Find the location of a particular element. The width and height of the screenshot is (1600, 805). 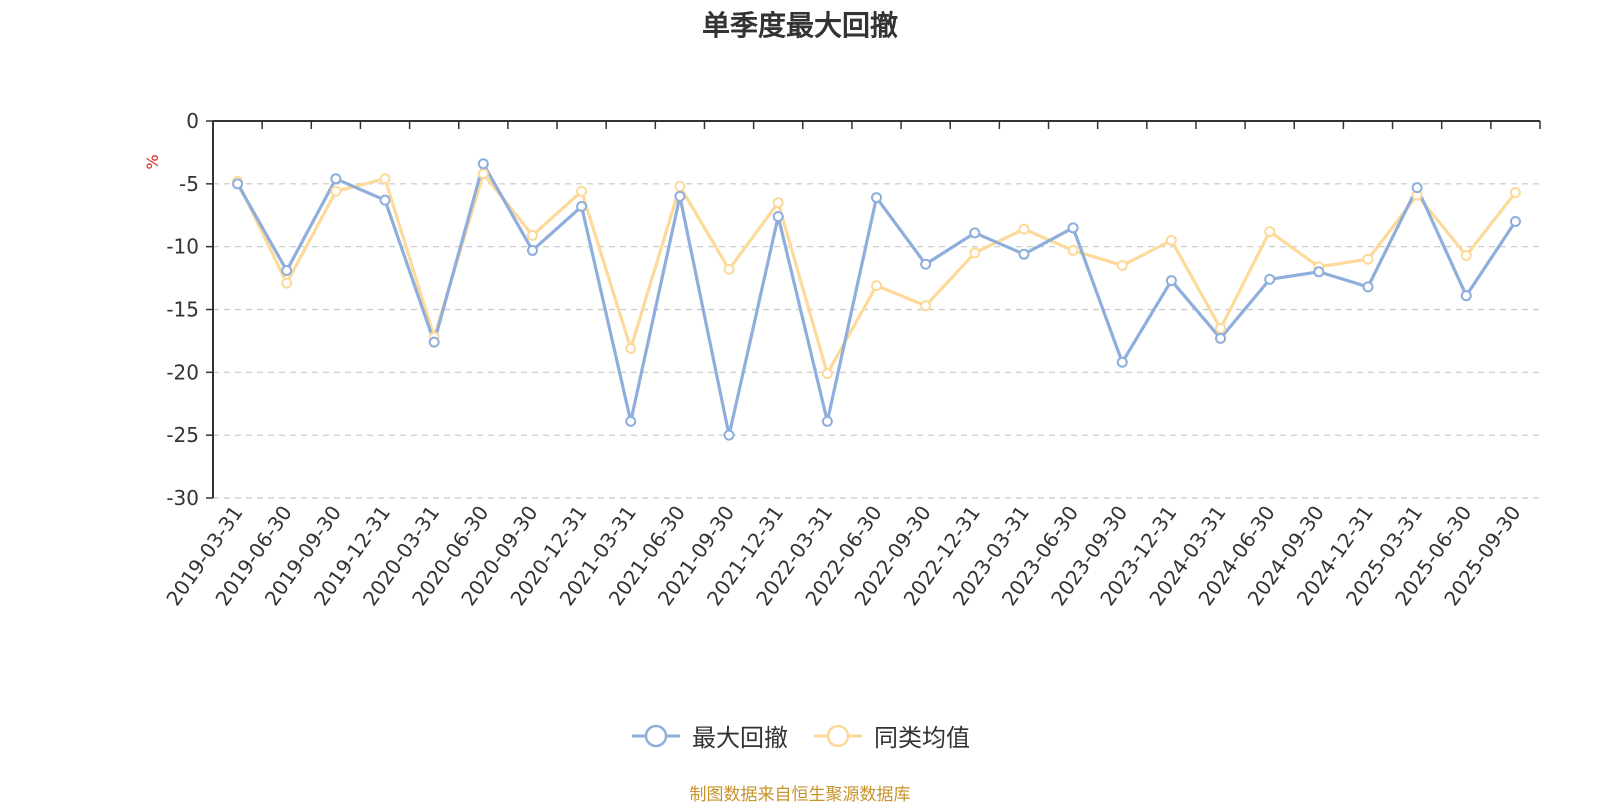

legend-item-1: 最大回撤 is located at coordinates (709, 735).